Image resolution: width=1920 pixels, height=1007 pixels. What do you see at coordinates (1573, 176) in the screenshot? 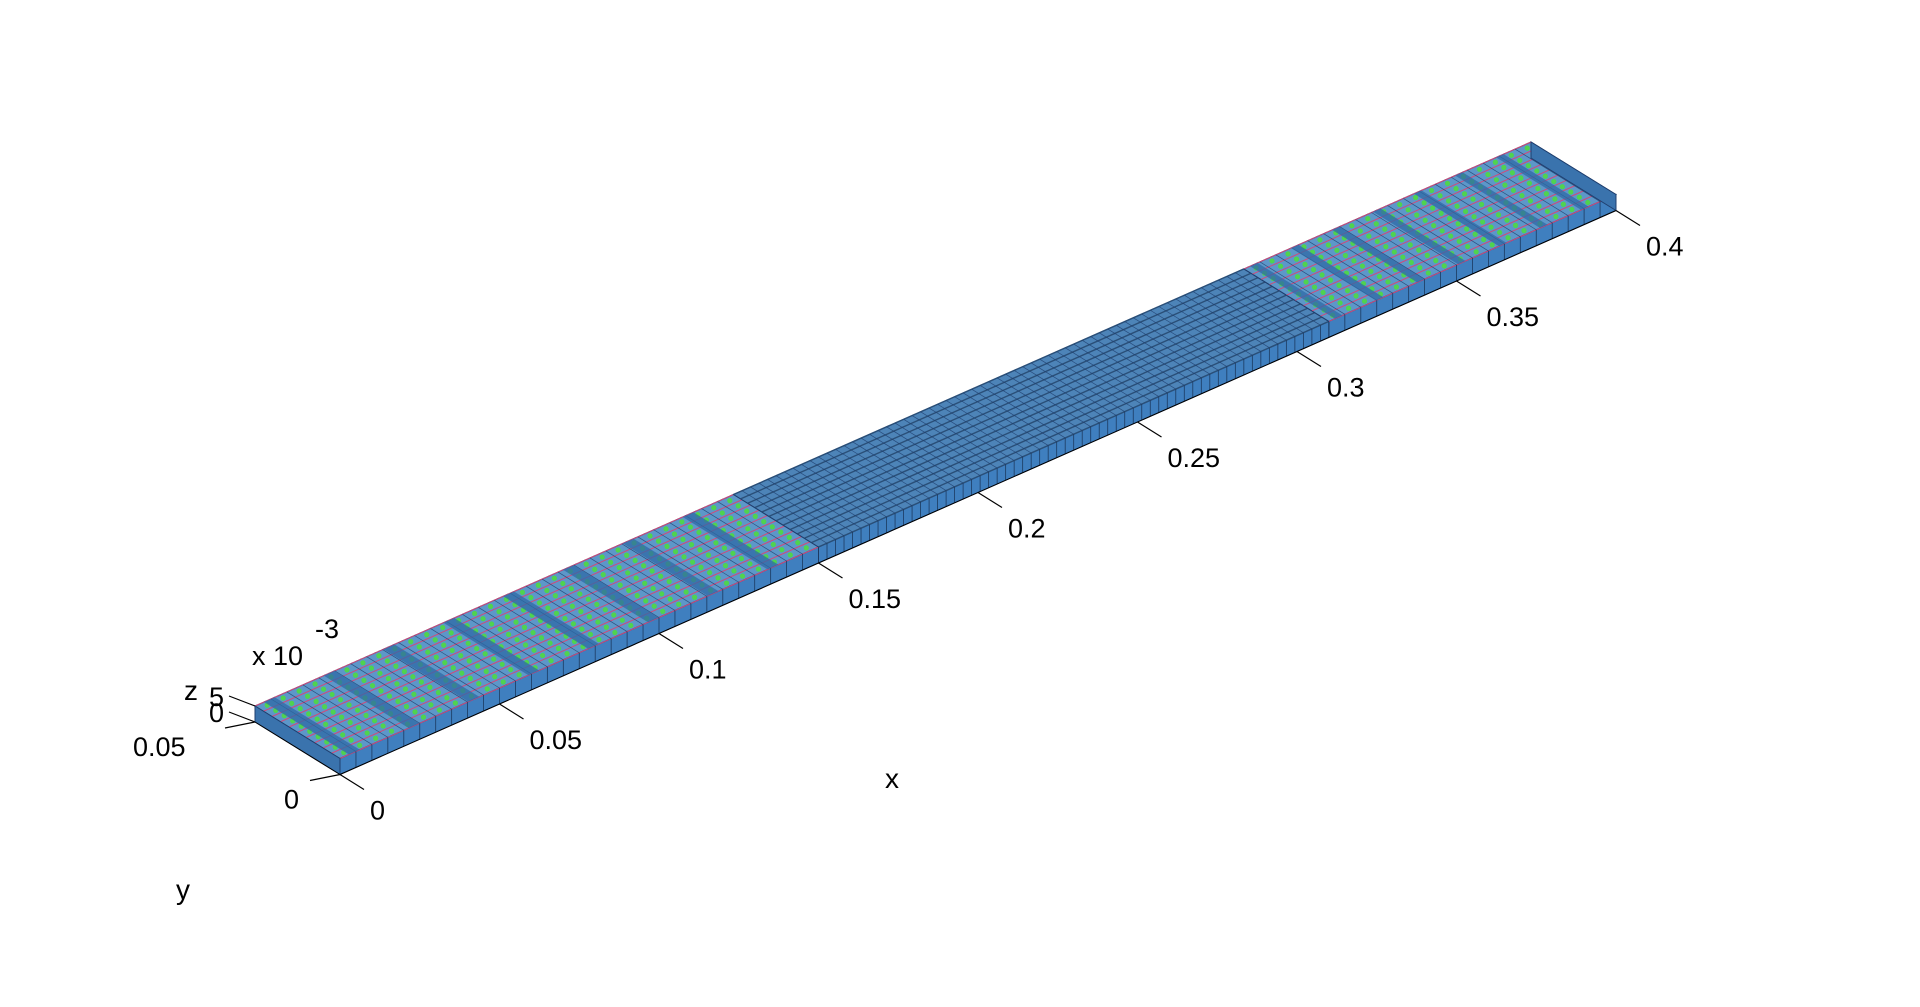
I see `mesh-end-face` at bounding box center [1573, 176].